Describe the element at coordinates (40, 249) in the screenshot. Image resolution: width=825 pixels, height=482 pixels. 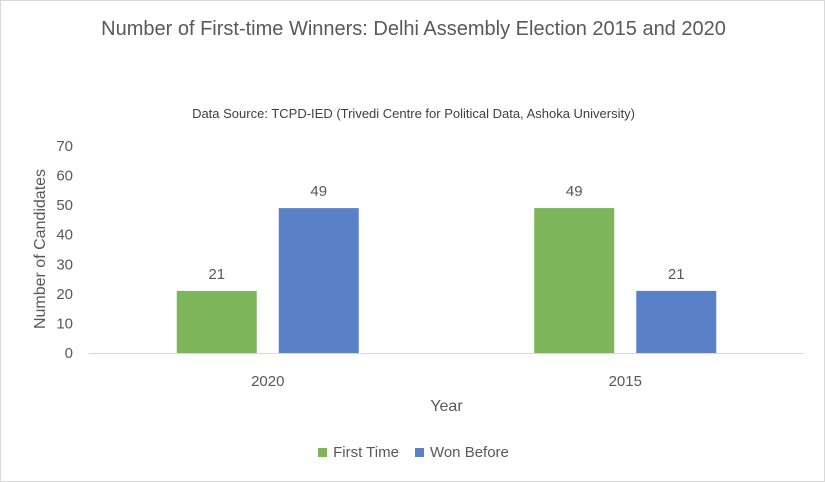
I see `y-axis-title: Number of Candidates` at that location.